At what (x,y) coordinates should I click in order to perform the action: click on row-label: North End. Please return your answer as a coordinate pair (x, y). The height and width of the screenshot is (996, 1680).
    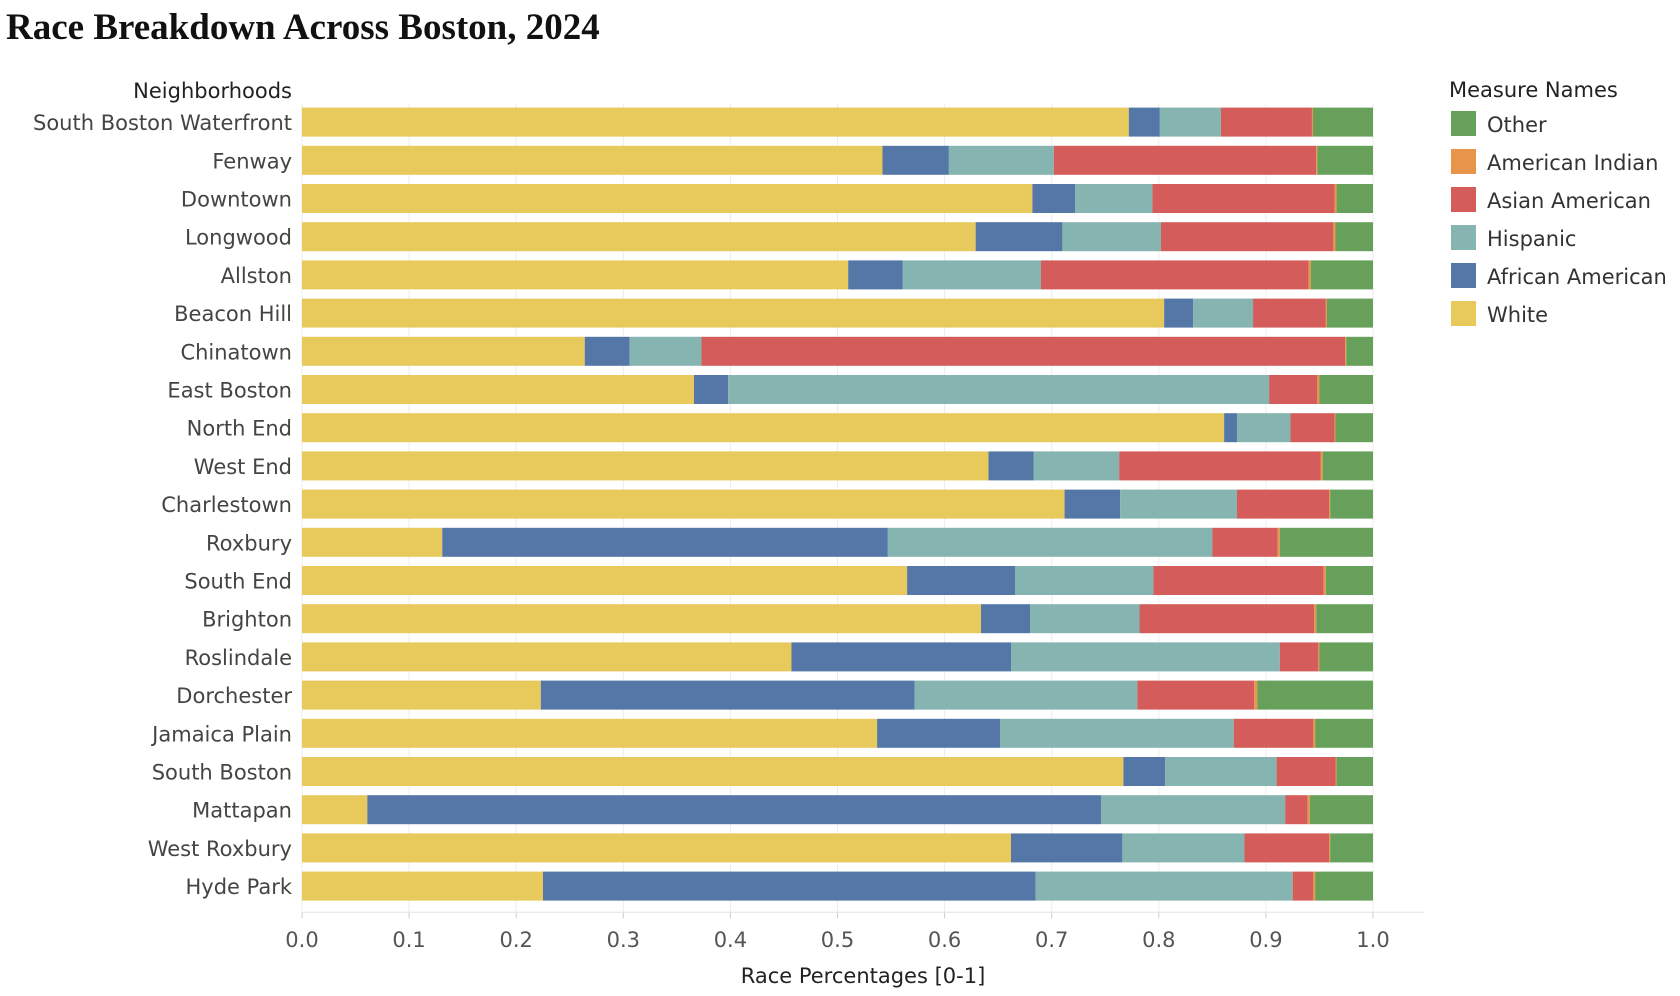
    Looking at the image, I should click on (239, 429).